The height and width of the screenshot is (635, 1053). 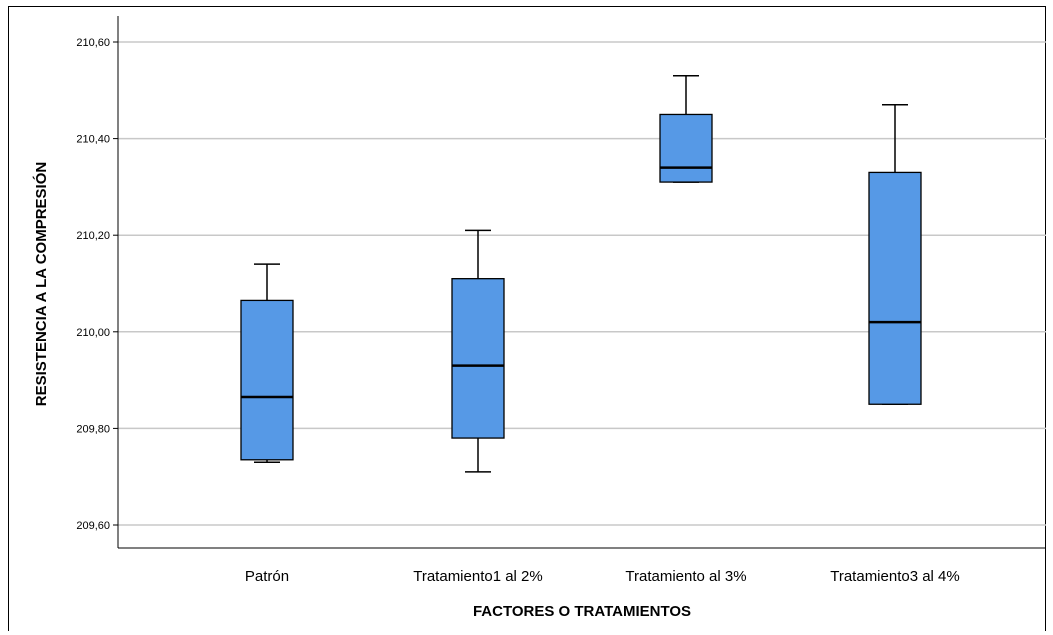 What do you see at coordinates (93, 43) in the screenshot?
I see `y-tick-label: 210,60` at bounding box center [93, 43].